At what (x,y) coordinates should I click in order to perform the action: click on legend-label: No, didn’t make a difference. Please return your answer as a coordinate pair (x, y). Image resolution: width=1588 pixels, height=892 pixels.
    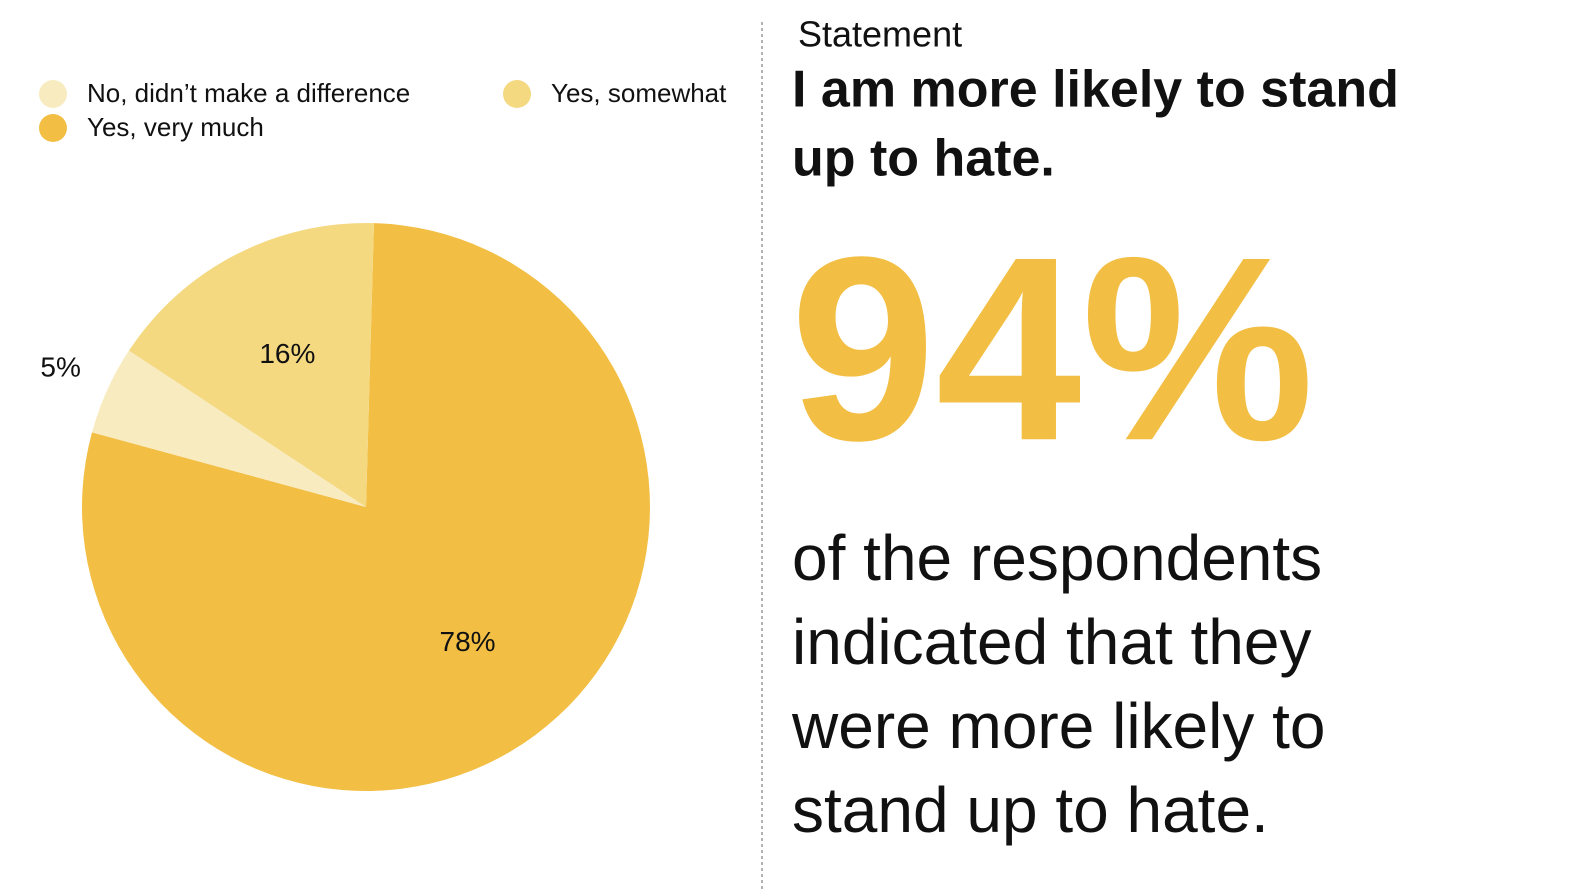
    Looking at the image, I should click on (248, 93).